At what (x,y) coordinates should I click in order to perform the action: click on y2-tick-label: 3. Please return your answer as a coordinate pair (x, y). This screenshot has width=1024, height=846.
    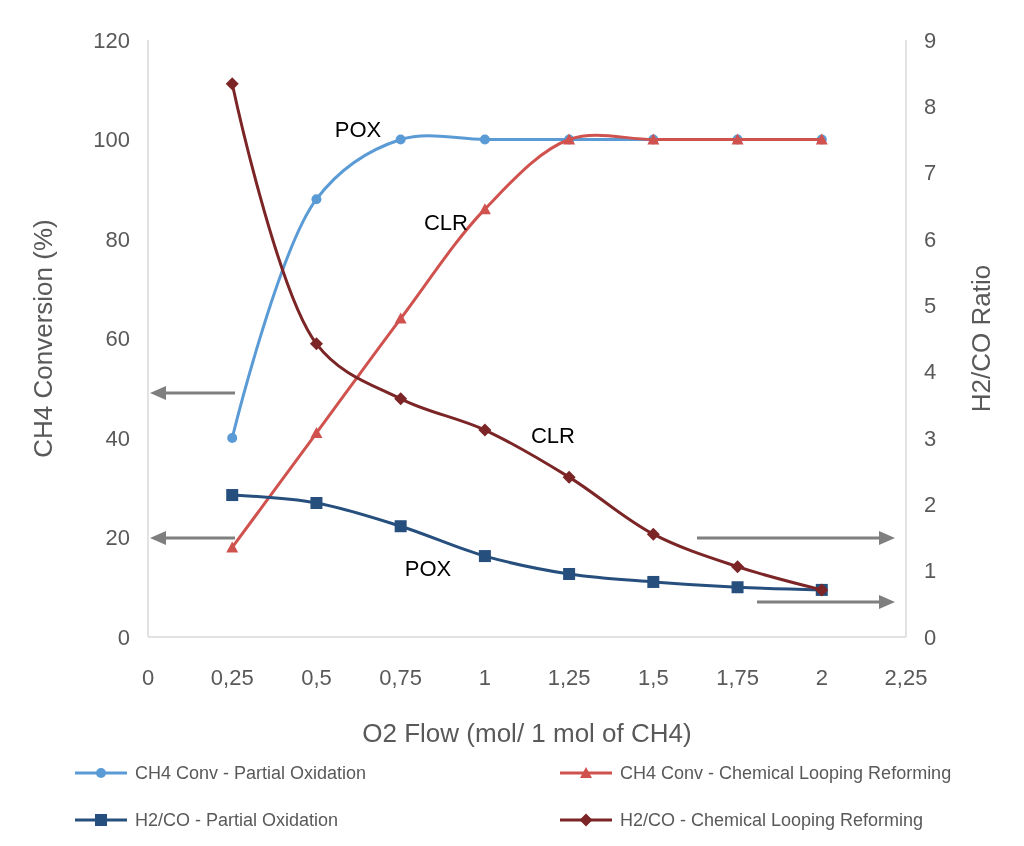
    Looking at the image, I should click on (930, 438).